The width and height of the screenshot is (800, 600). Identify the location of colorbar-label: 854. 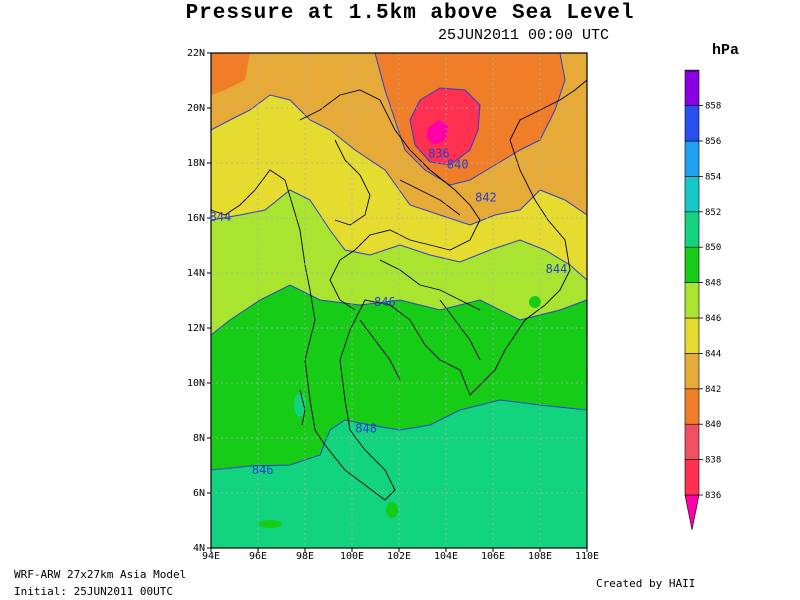
(713, 177).